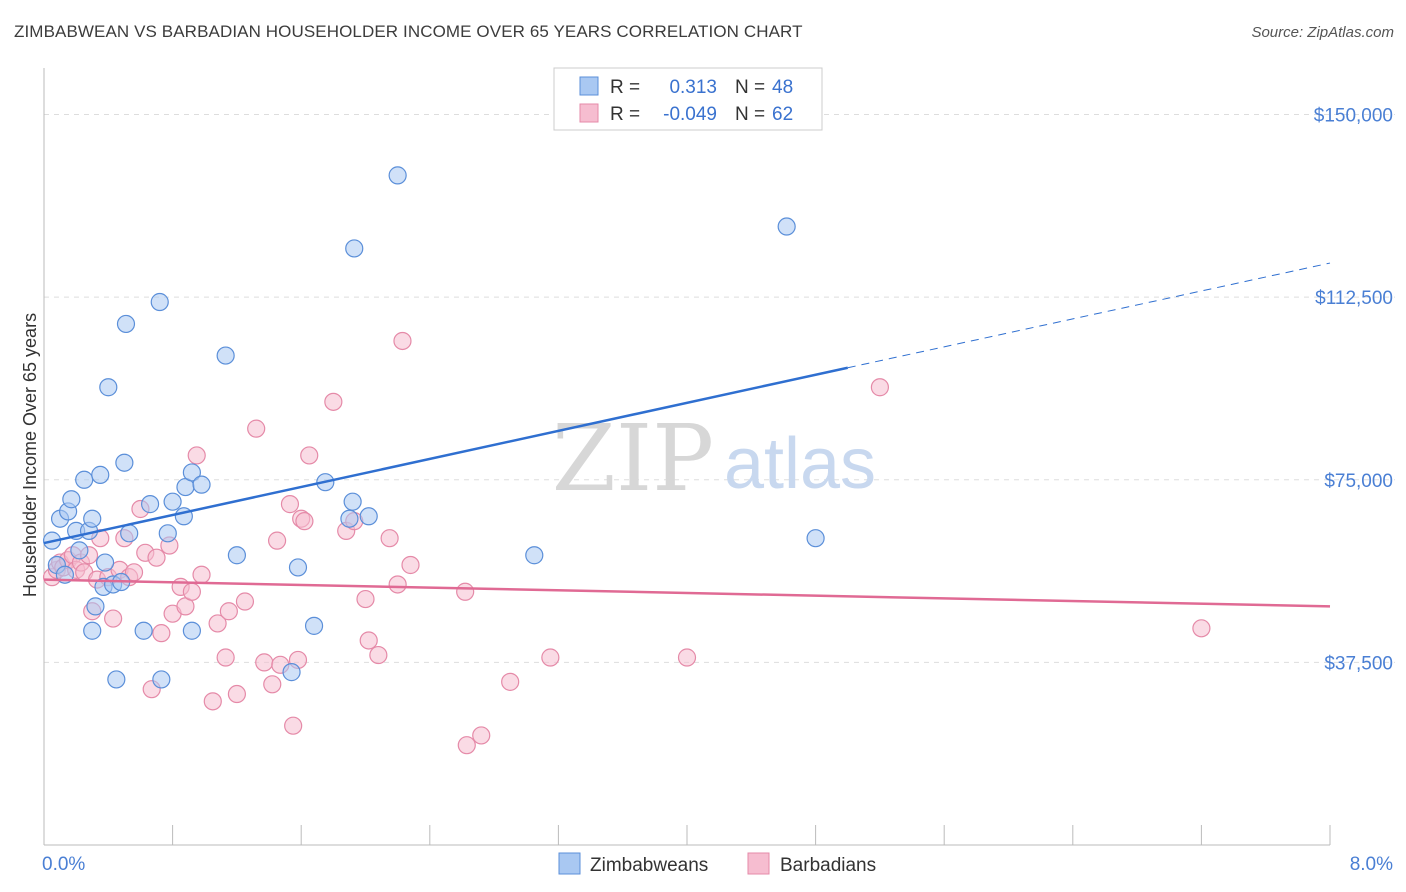 Image resolution: width=1406 pixels, height=892 pixels. Describe the element at coordinates (1353, 390) in the screenshot. I see `y-tick-labels: $37,500 $75,000 $112,500 $150,000` at that location.